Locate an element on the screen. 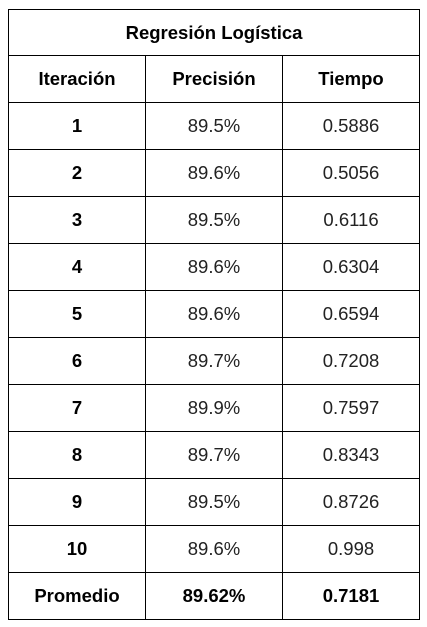  iteration-cell: 2 is located at coordinates (77, 173).